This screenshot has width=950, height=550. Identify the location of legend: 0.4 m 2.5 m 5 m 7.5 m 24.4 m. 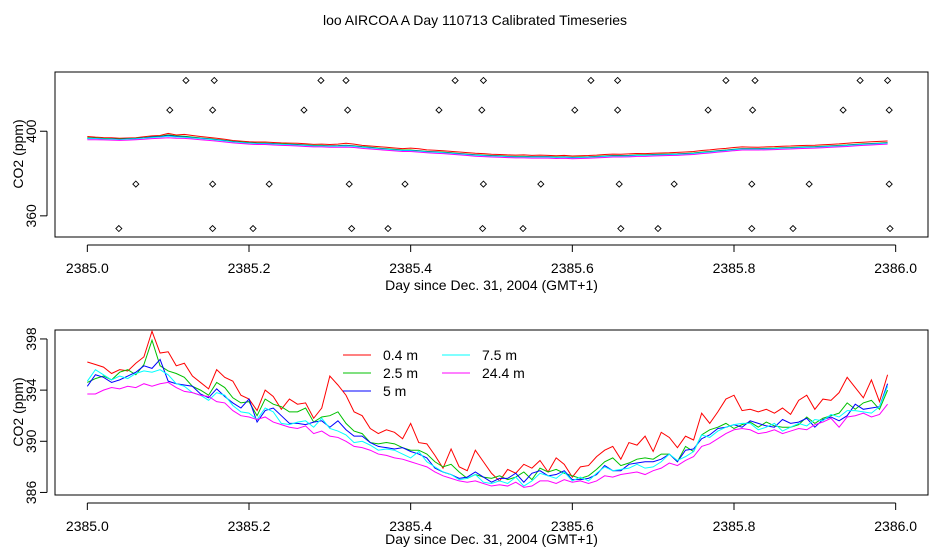
(434, 373).